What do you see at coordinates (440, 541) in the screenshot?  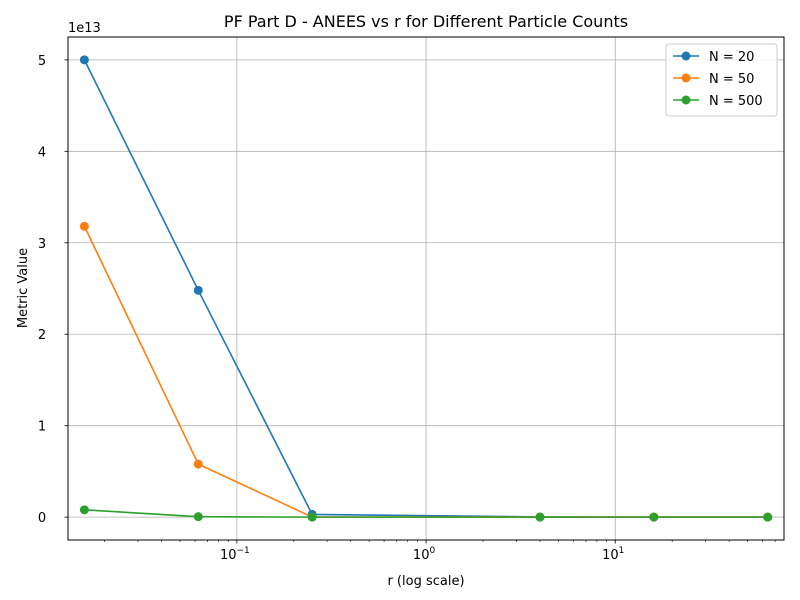 I see `minor-ticks` at bounding box center [440, 541].